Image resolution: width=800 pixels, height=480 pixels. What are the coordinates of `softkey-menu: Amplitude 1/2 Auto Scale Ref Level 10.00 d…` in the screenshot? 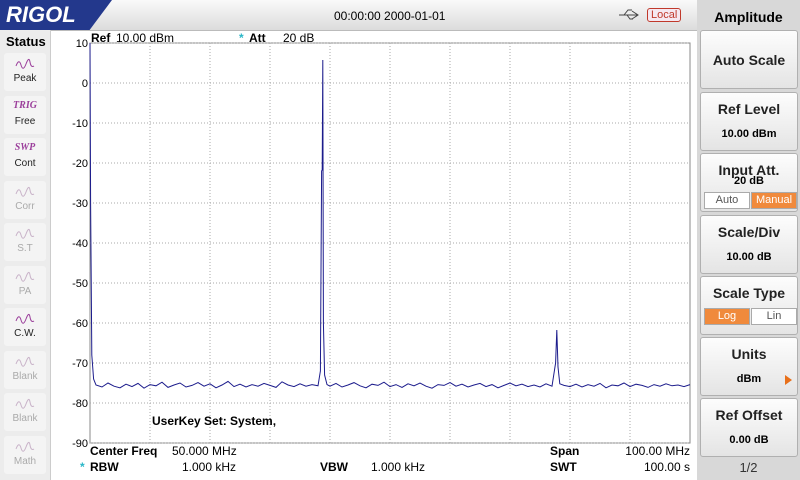 It's located at (748, 240).